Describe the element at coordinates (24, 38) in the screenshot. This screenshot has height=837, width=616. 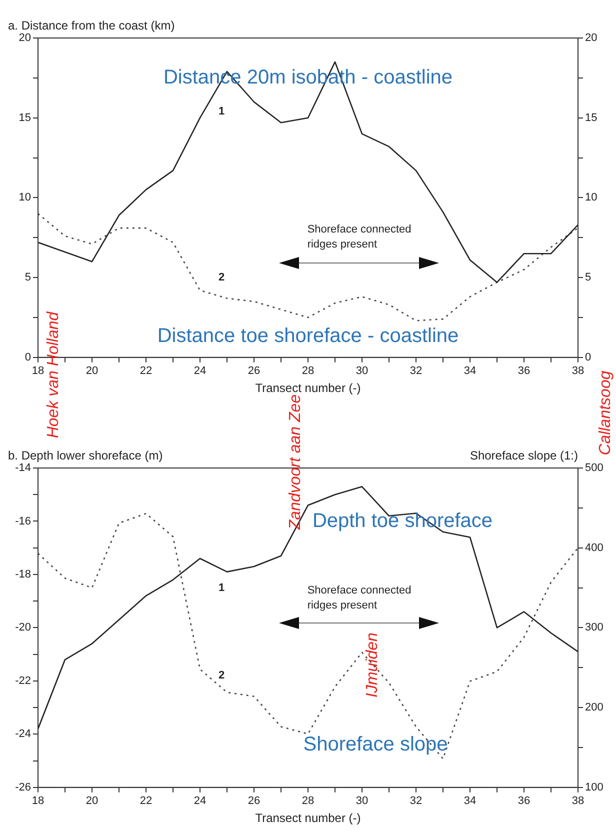
I see `y-tick-label: 20` at that location.